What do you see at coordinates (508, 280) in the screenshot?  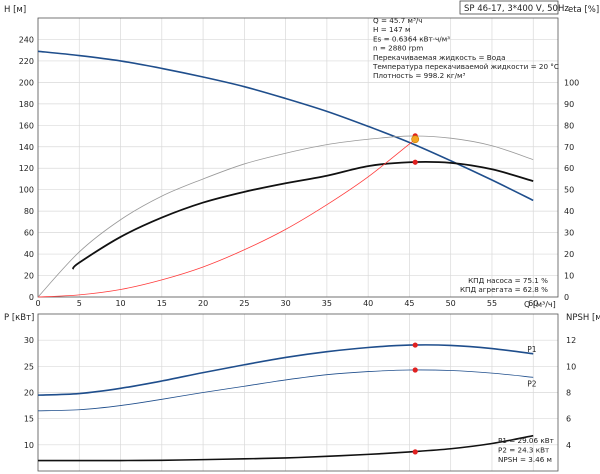 I see `efficiency-info-line: КПД насоса = 75.1 %` at bounding box center [508, 280].